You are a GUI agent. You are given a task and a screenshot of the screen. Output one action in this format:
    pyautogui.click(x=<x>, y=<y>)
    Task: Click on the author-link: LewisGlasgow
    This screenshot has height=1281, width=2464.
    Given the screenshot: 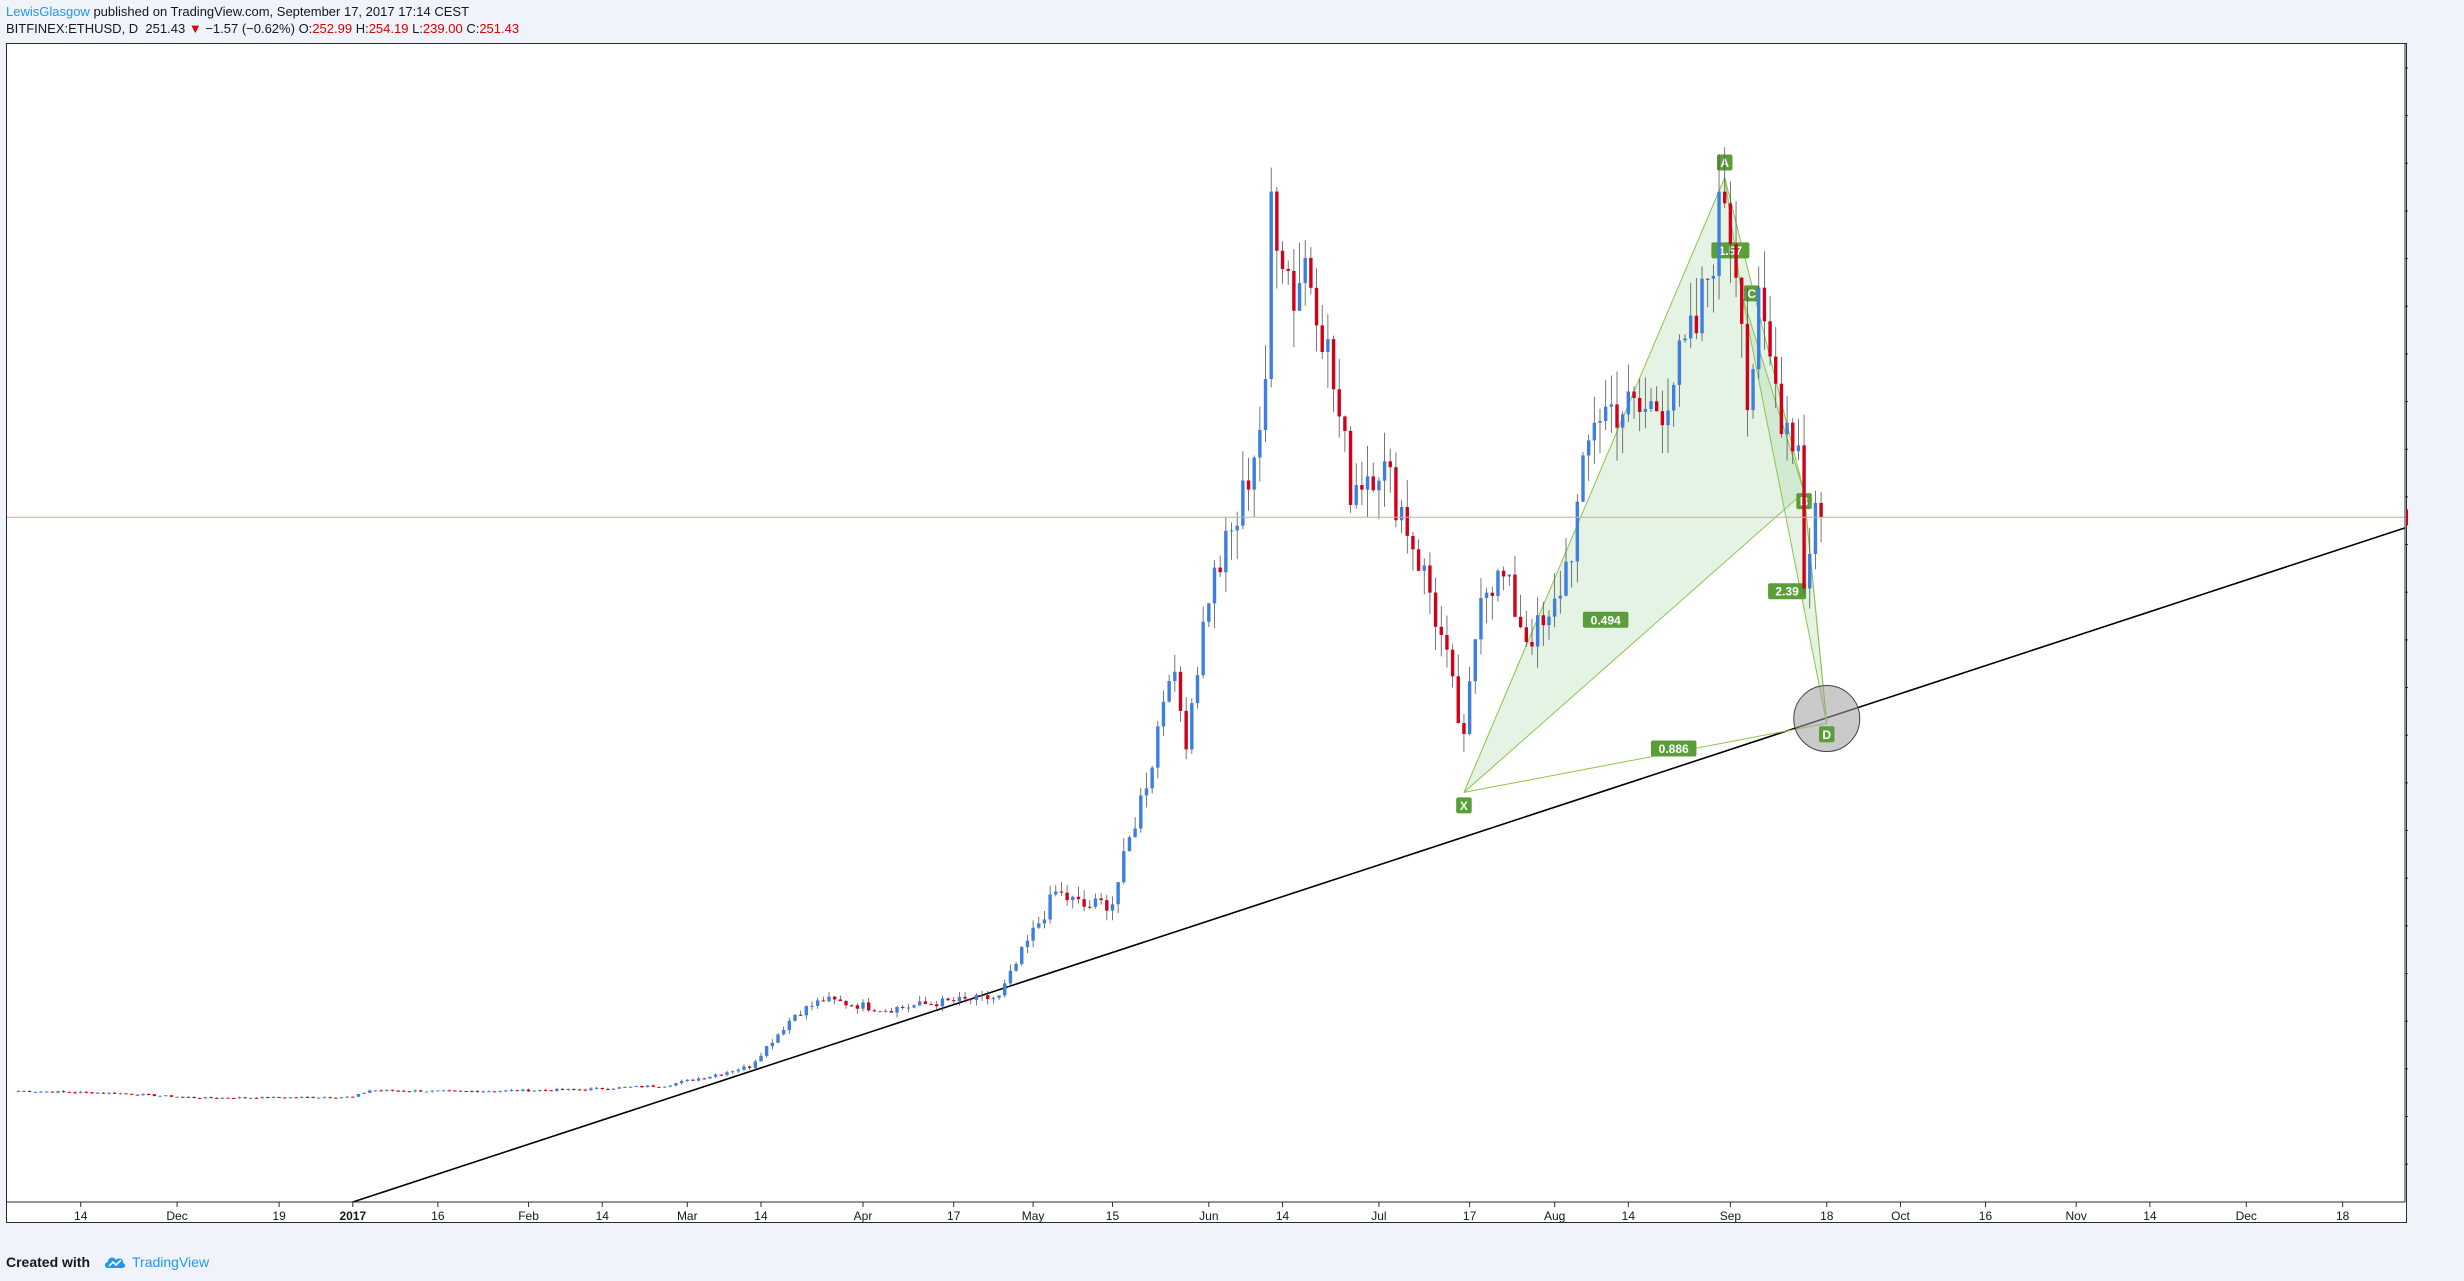 What is the action you would take?
    pyautogui.click(x=48, y=11)
    